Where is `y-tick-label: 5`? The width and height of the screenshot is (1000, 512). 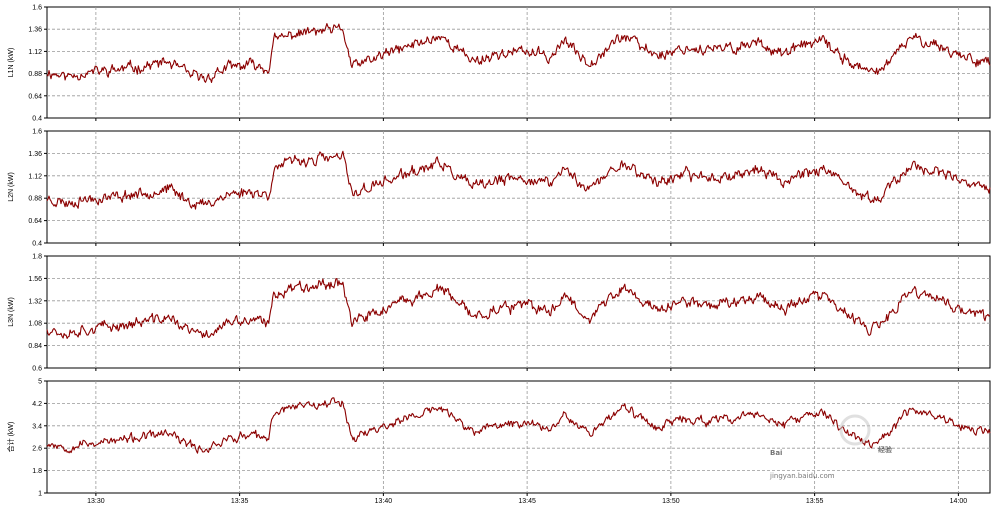 y-tick-label: 5 is located at coordinates (40, 382).